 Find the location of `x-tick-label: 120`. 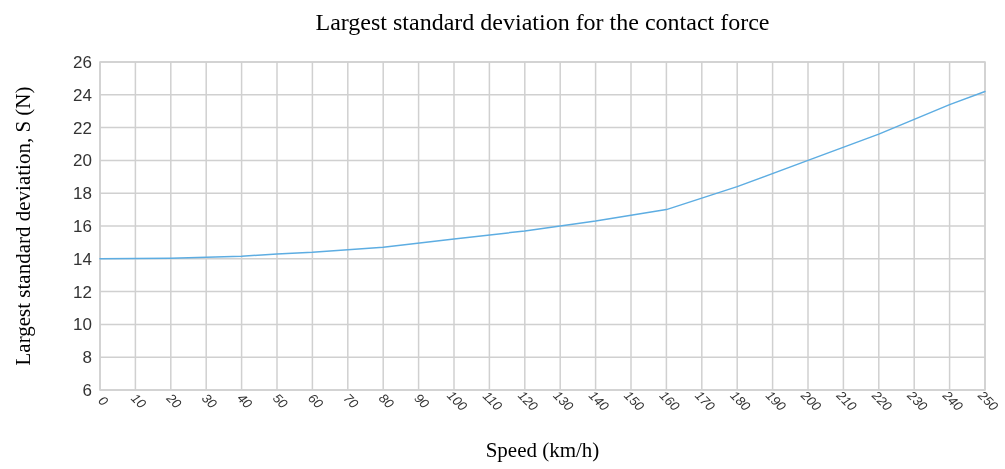

x-tick-label: 120 is located at coordinates (528, 401).